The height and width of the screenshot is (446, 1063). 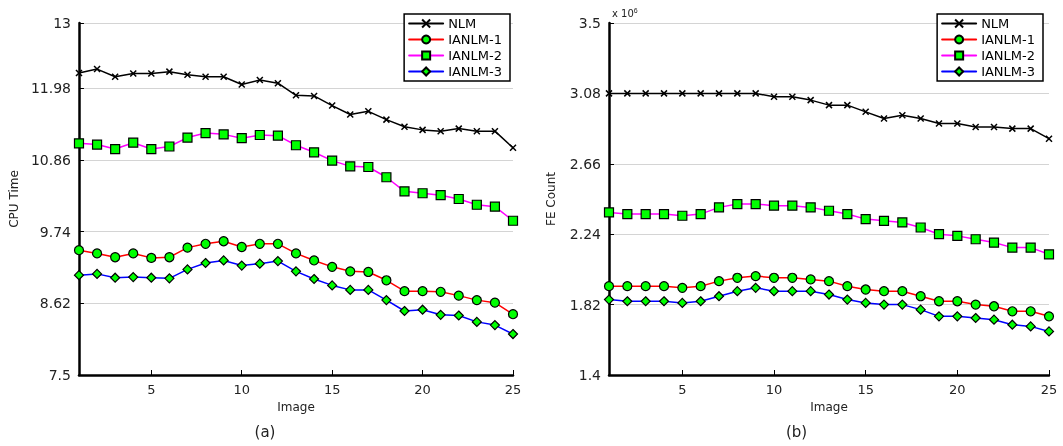 I want to click on y-tick-label: 7.5, so click(x=59, y=375).